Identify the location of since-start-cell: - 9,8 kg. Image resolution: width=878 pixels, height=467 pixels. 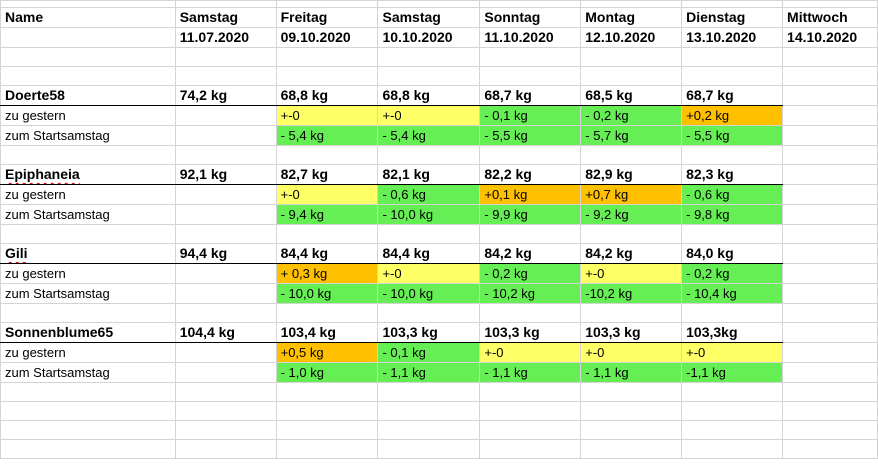
(732, 214).